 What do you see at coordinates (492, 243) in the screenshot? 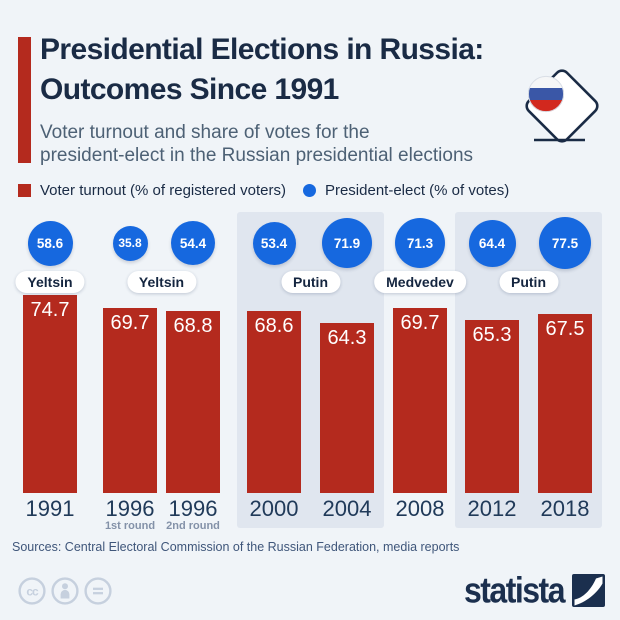
I see `vote-share-bubble: 64.4` at bounding box center [492, 243].